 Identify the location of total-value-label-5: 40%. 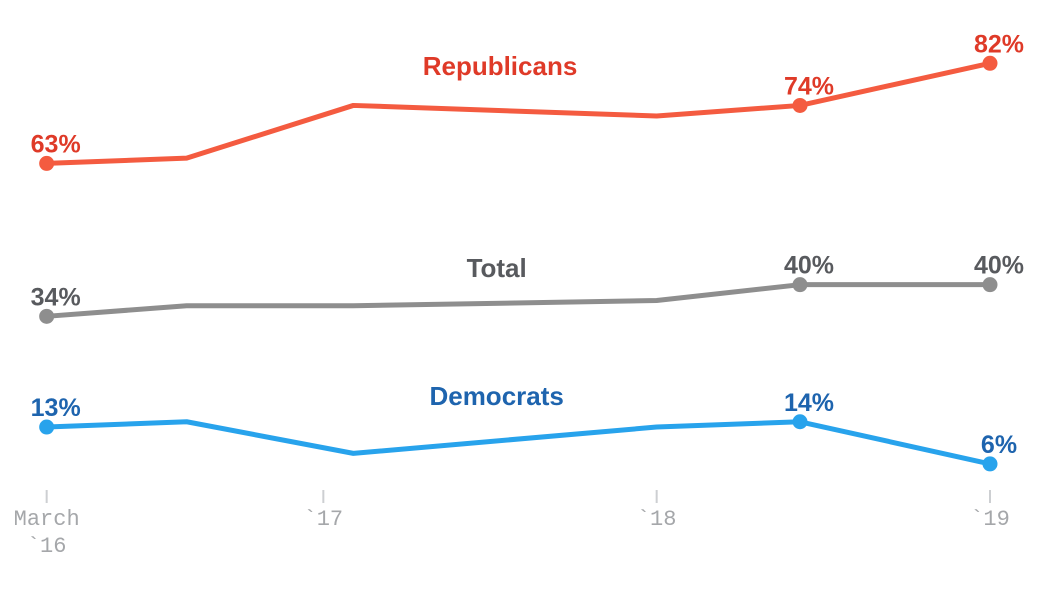
(999, 266).